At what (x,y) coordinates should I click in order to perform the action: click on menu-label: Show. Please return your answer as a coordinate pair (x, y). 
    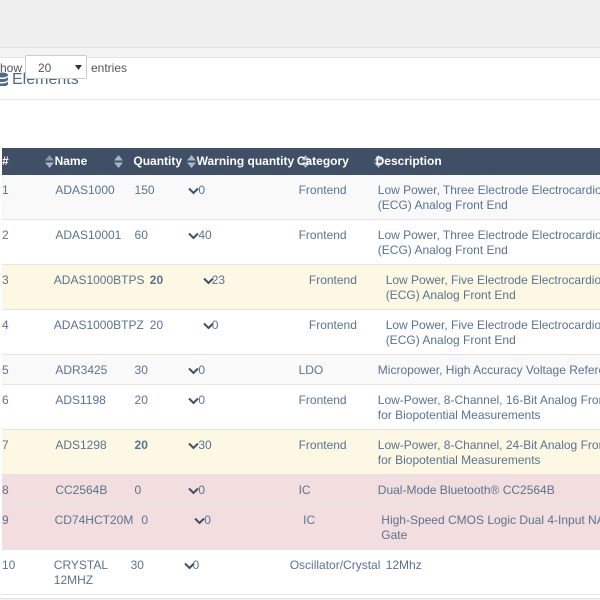
    Looking at the image, I should click on (11, 68).